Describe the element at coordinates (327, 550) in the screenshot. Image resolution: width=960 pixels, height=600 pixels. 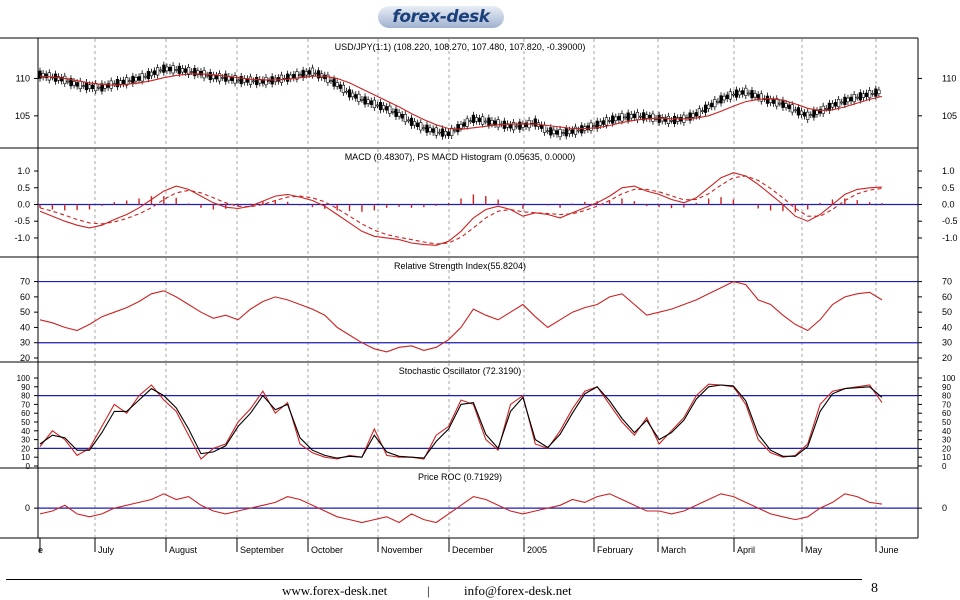
I see `x-tick-label: October` at that location.